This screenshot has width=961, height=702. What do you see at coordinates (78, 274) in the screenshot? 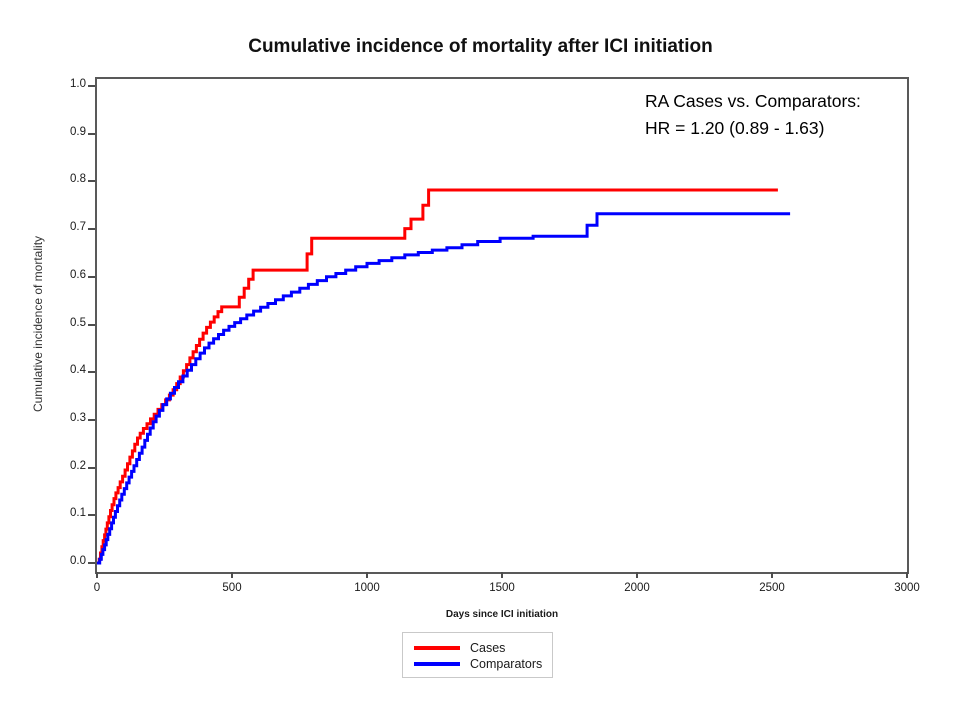
I see `y-tick-label: 0.6` at bounding box center [78, 274].